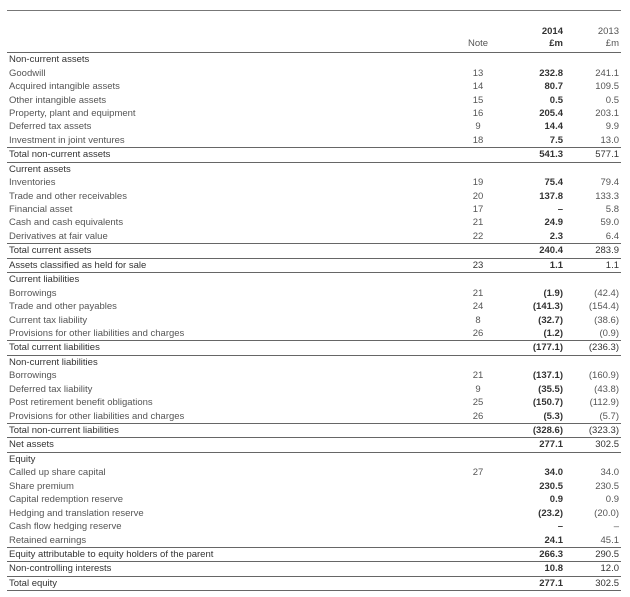 This screenshot has width=630, height=597. Describe the element at coordinates (66, 223) in the screenshot. I see `row-label: Cash and cash equivalents` at that location.